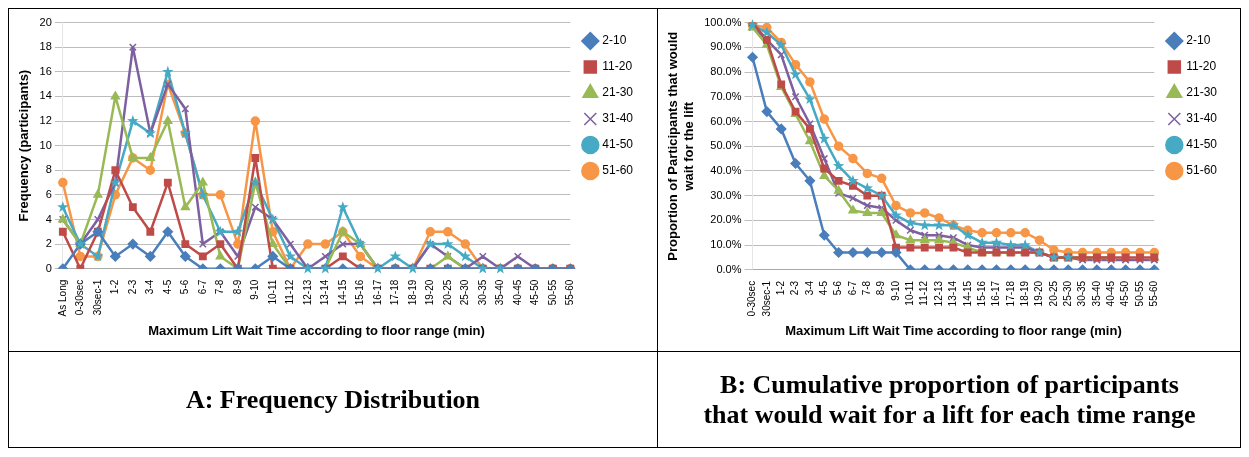 The height and width of the screenshot is (457, 1249). Describe the element at coordinates (726, 120) in the screenshot. I see `y-tick-label: 60.0%` at that location.